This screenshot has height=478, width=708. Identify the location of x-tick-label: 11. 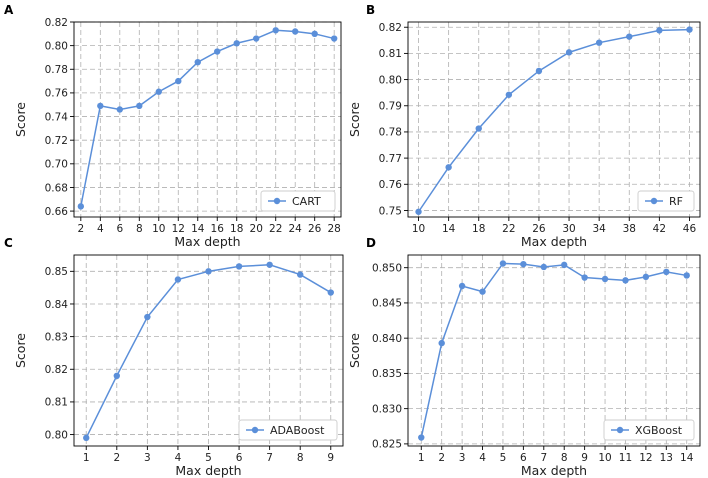
(625, 458).